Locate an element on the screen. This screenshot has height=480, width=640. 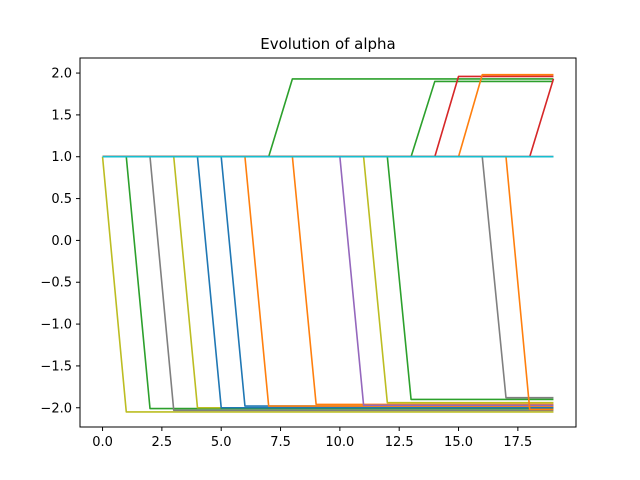
y-tick-label: 0.5 is located at coordinates (61, 199).